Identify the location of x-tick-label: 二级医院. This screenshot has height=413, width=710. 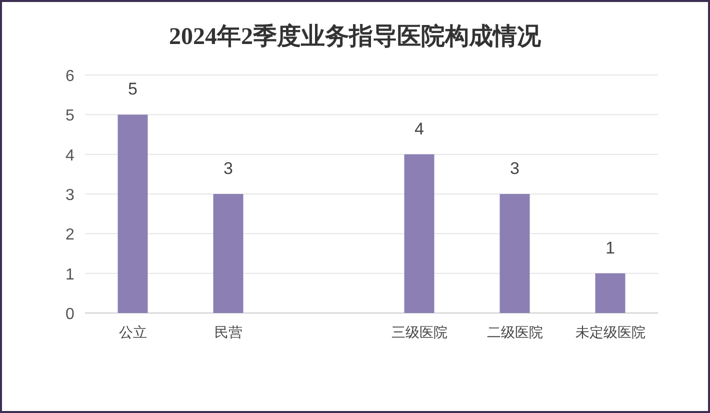
(514, 332).